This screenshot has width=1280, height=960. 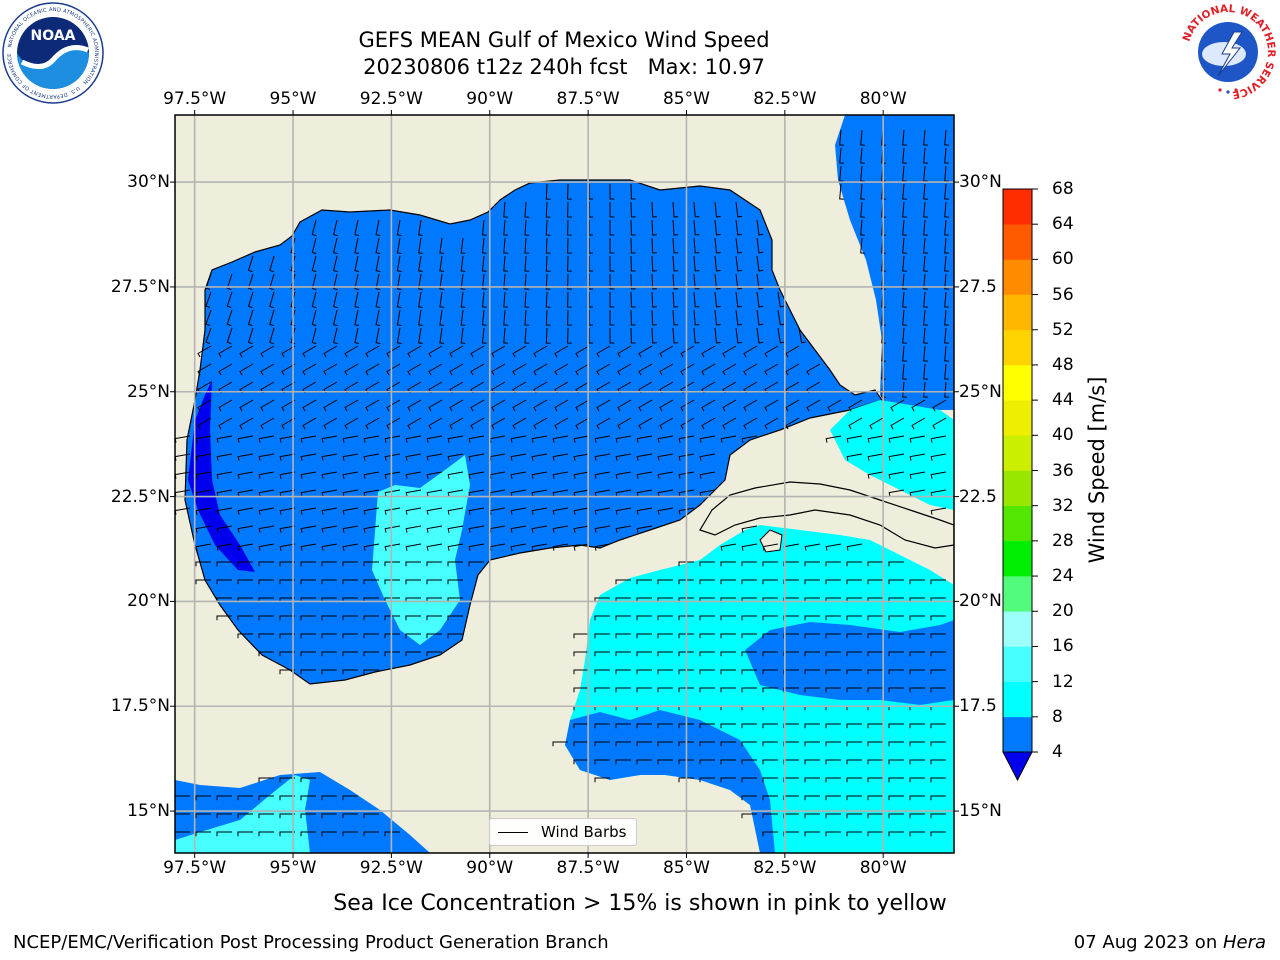 What do you see at coordinates (1063, 576) in the screenshot?
I see `colorbar-tick-label: 24` at bounding box center [1063, 576].